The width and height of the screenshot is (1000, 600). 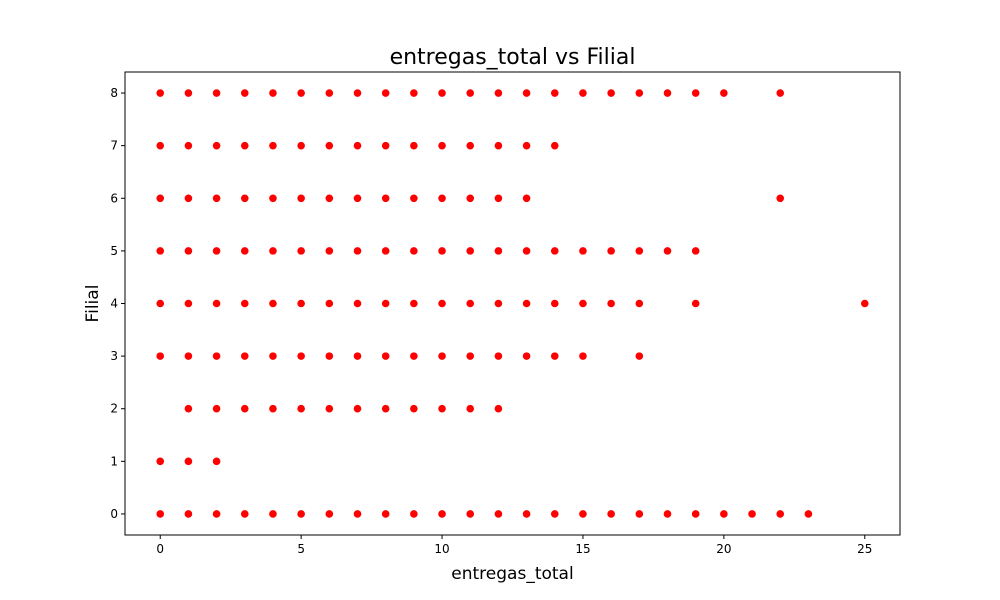 What do you see at coordinates (114, 409) in the screenshot?
I see `y-tick-label: 2` at bounding box center [114, 409].